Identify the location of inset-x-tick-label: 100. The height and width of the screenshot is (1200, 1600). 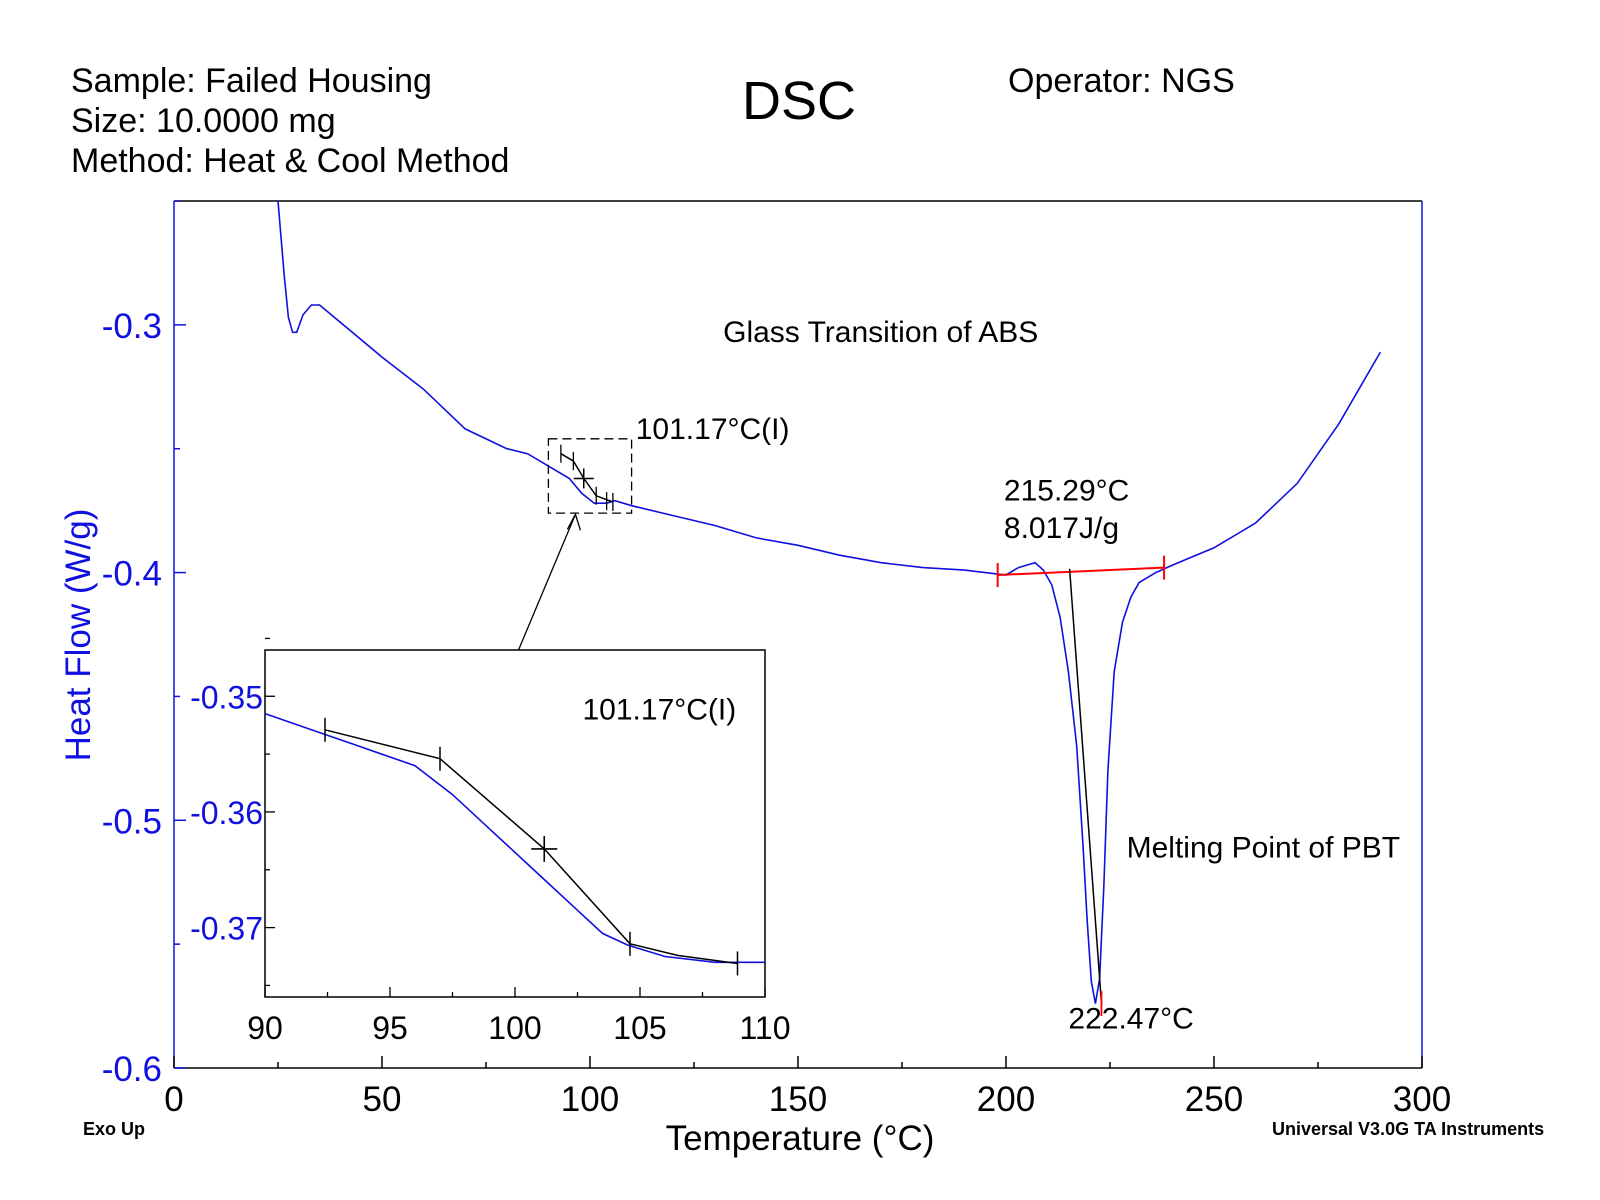
(514, 1028).